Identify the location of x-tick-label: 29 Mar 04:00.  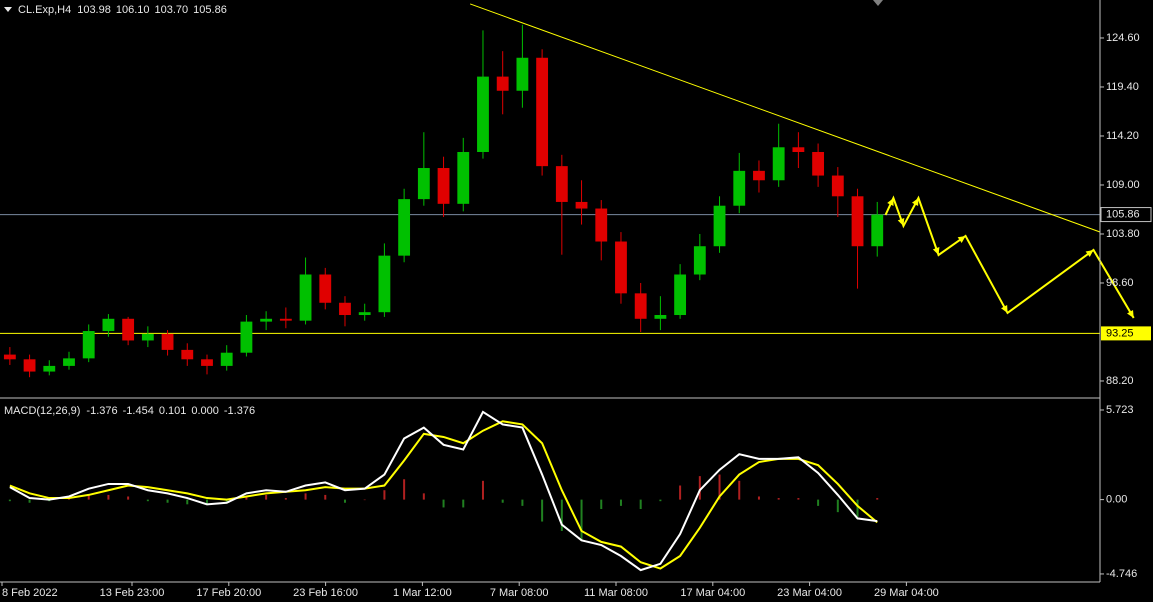
(906, 593).